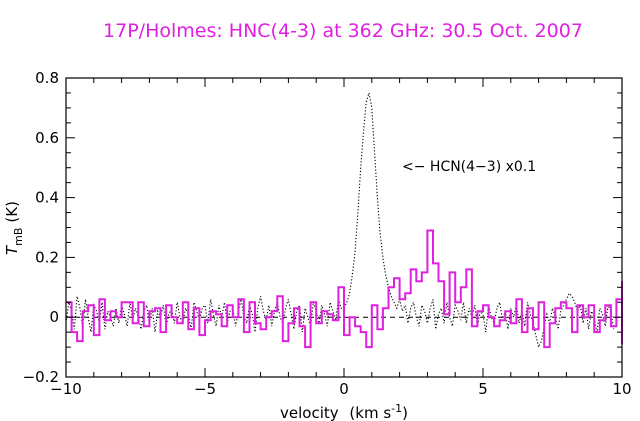  Describe the element at coordinates (370, 412) in the screenshot. I see `x-axis-label-unit: (km s` at that location.